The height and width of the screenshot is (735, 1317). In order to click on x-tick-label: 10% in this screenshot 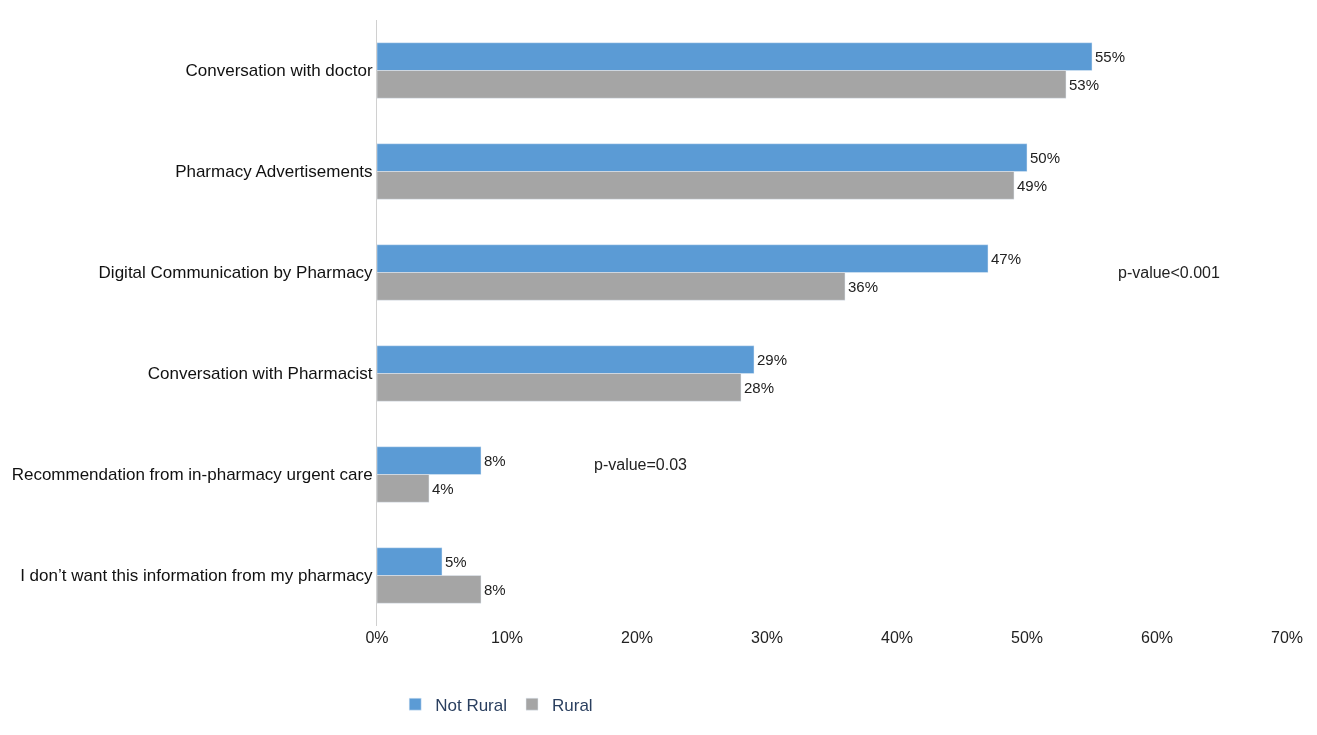, I will do `click(507, 637)`.